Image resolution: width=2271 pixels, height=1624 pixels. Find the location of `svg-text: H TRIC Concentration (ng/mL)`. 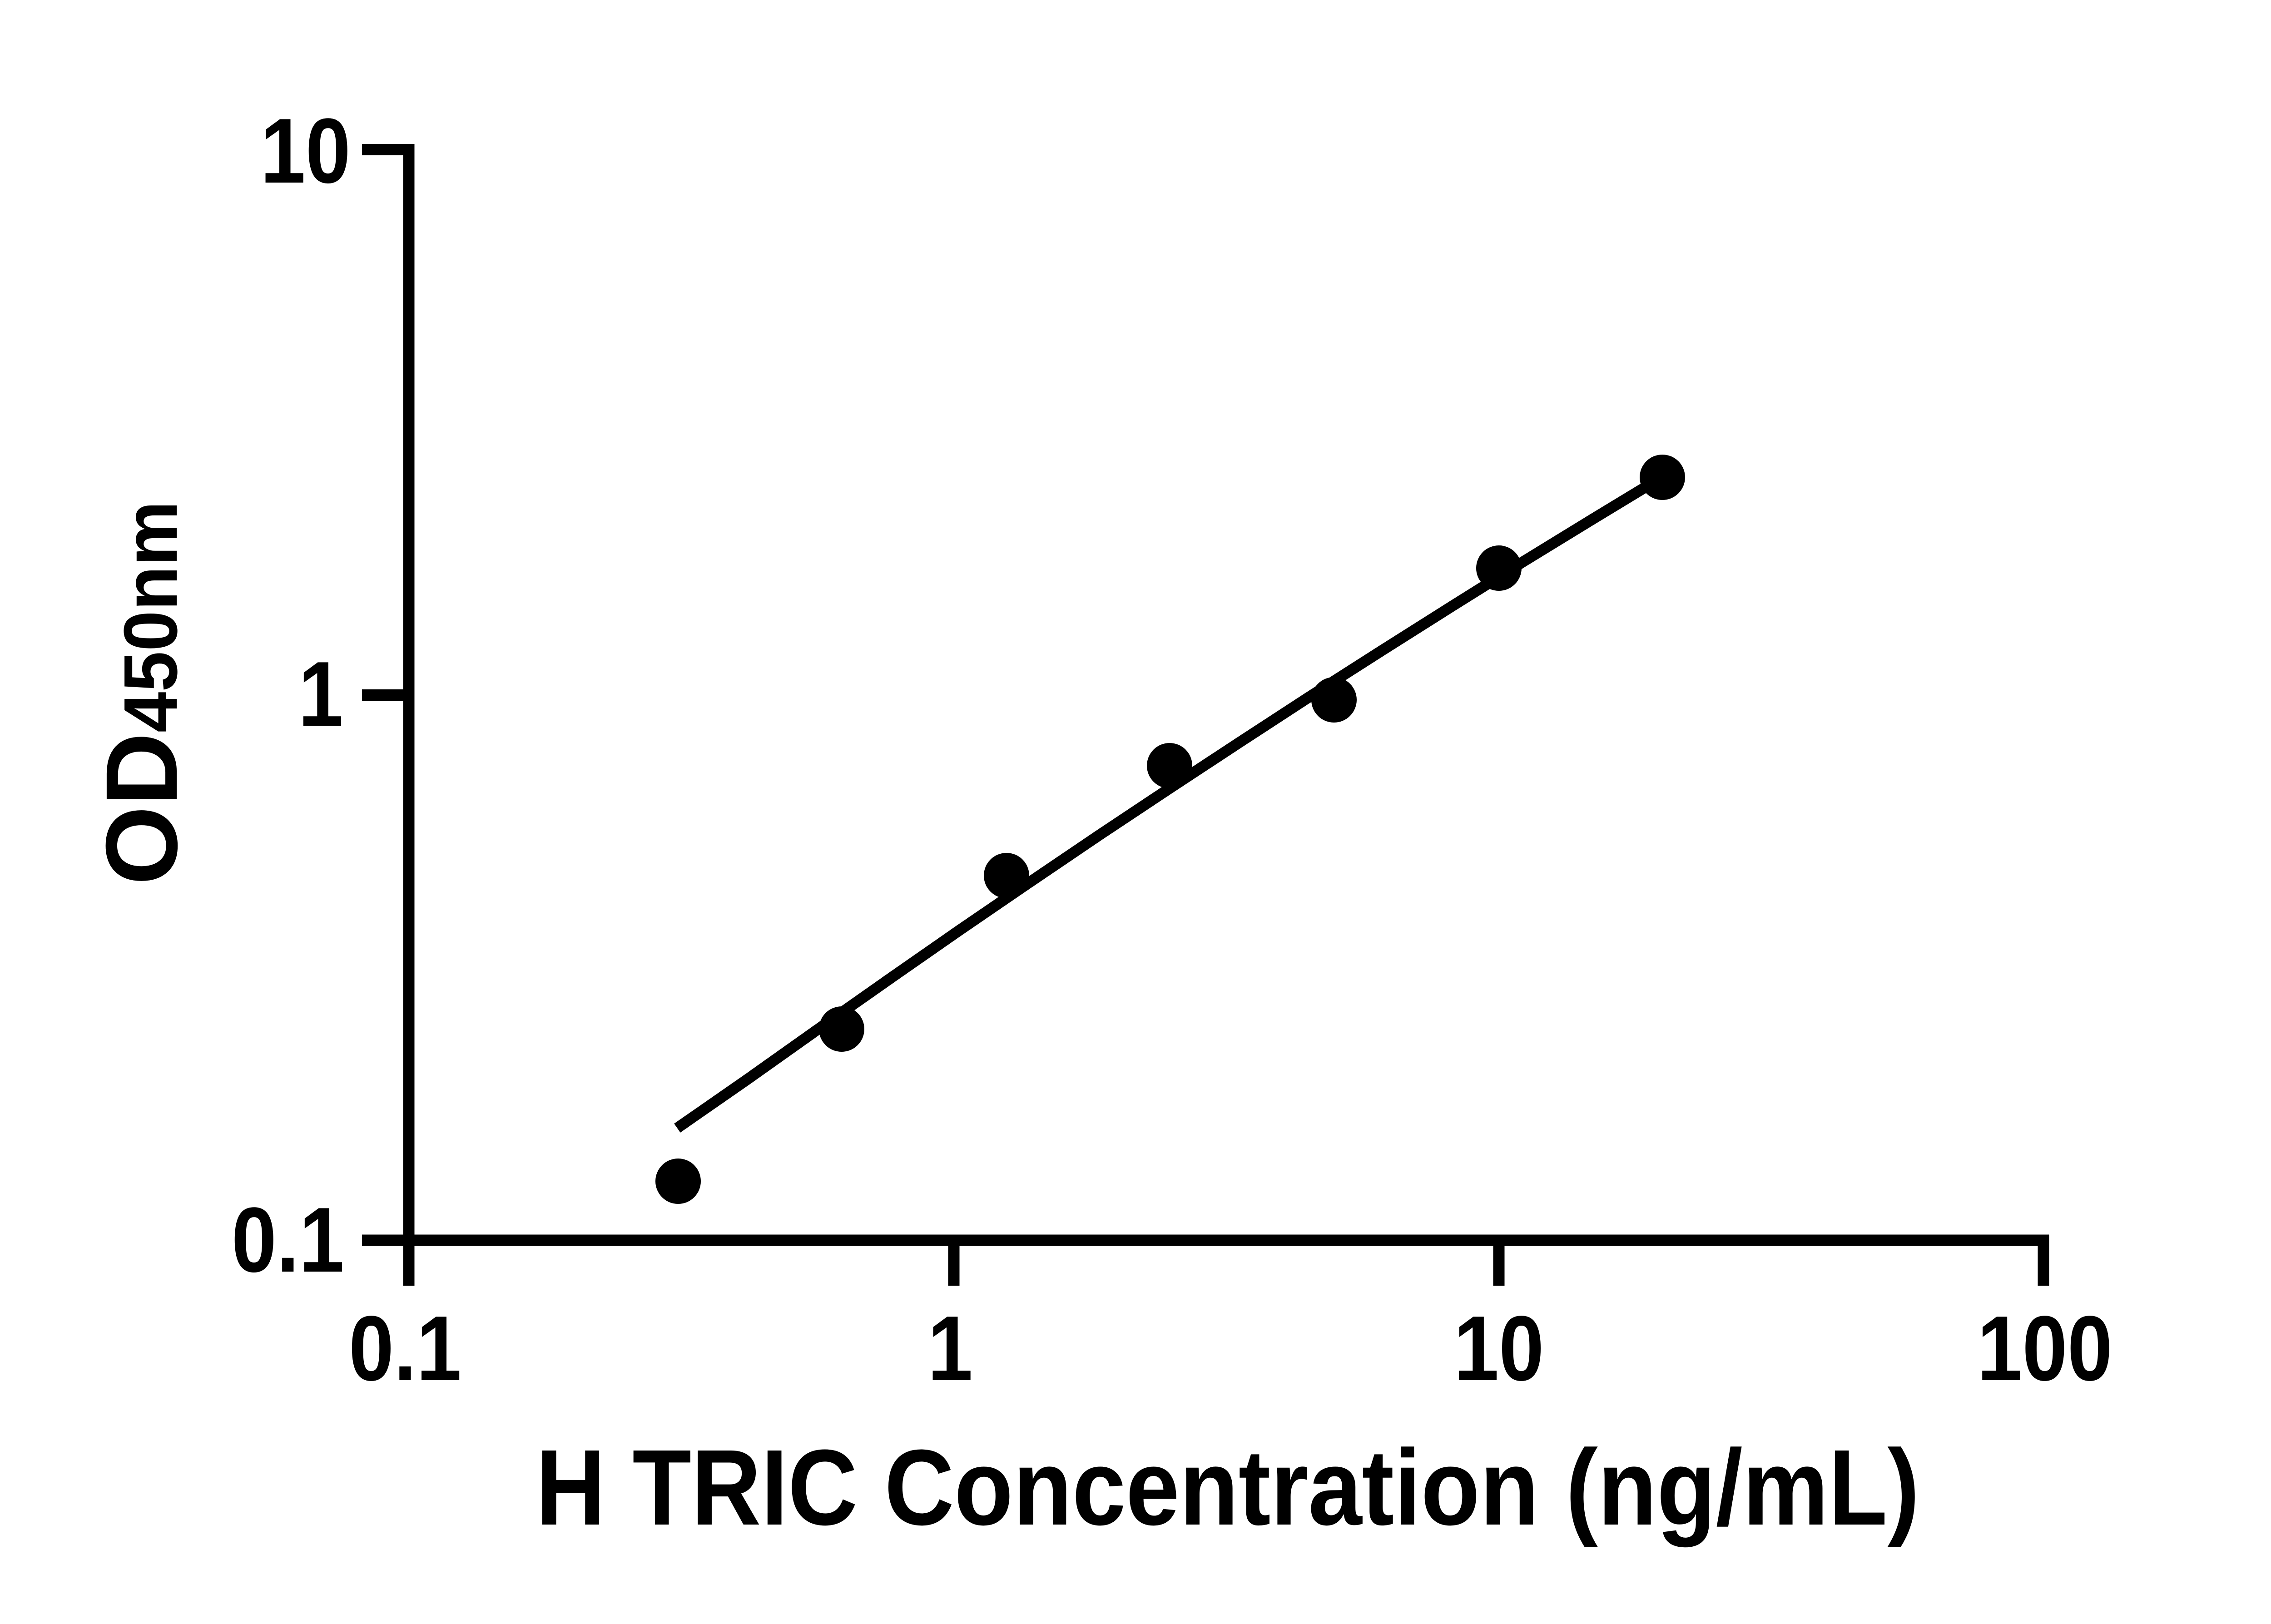

svg-text: H TRIC Concentration (ng/mL) is located at coordinates (1228, 1487).